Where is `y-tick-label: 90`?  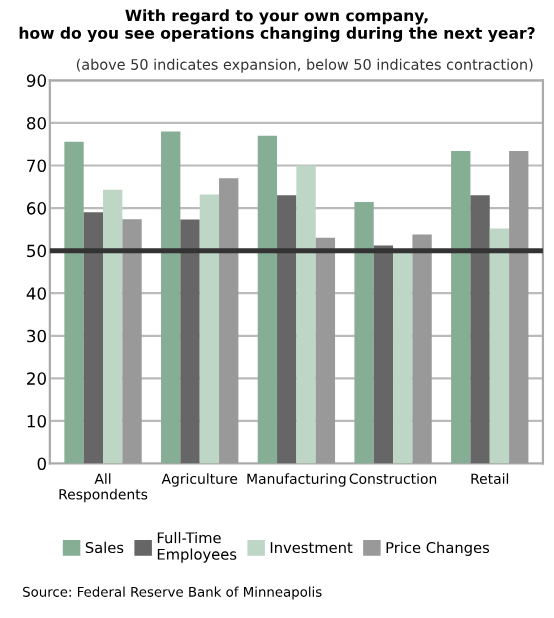 y-tick-label: 90 is located at coordinates (36, 80).